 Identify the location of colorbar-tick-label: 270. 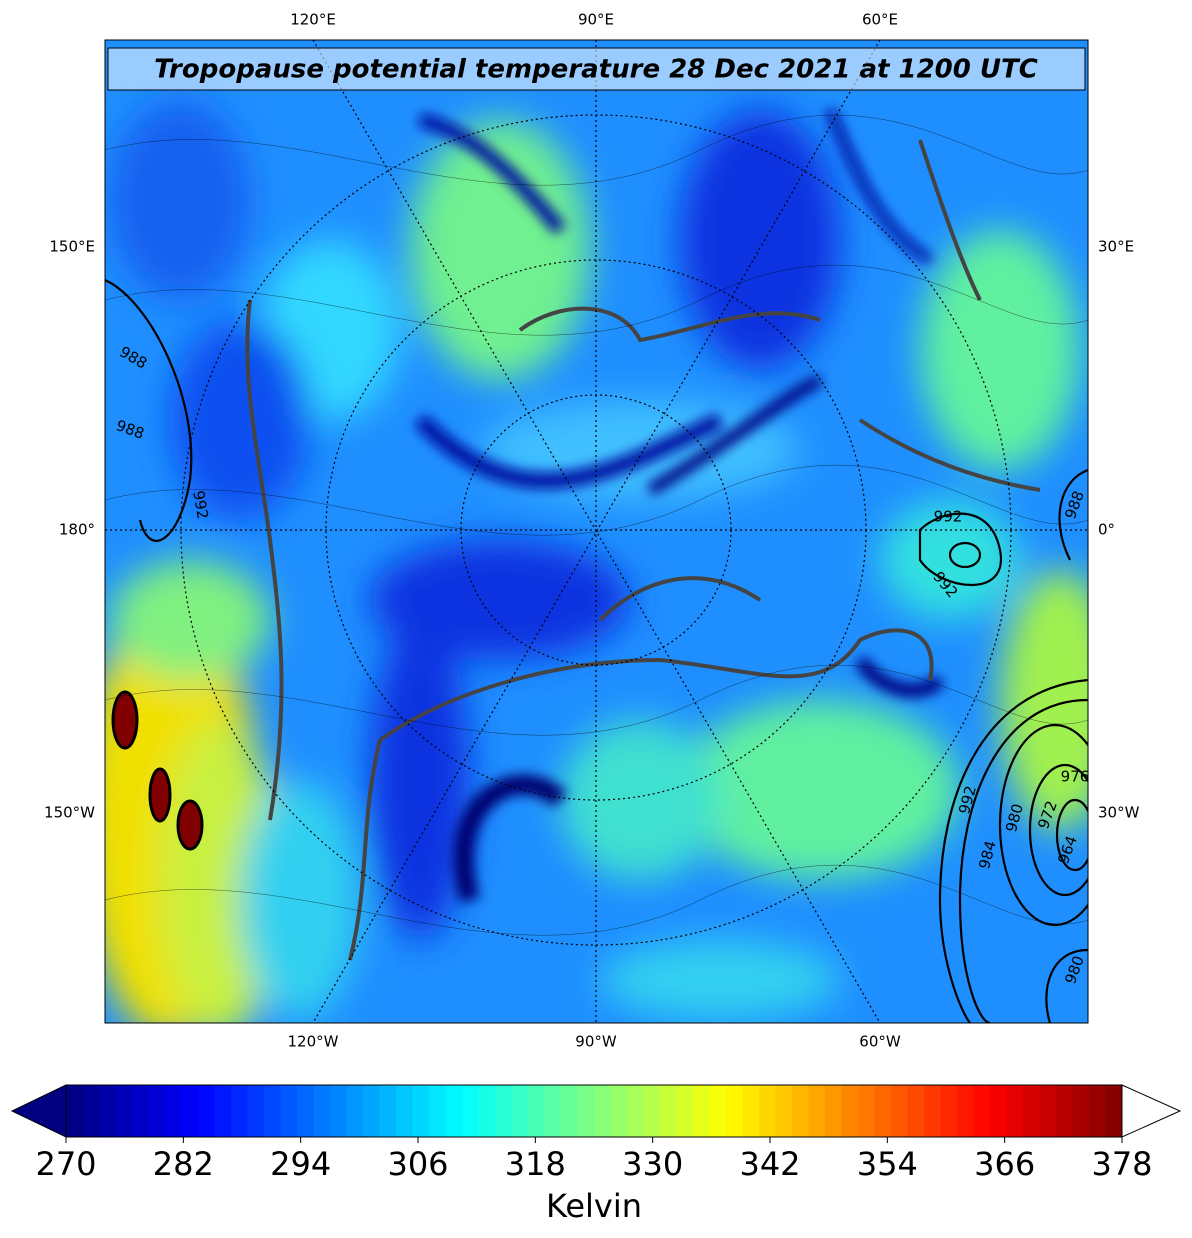
(65, 1164).